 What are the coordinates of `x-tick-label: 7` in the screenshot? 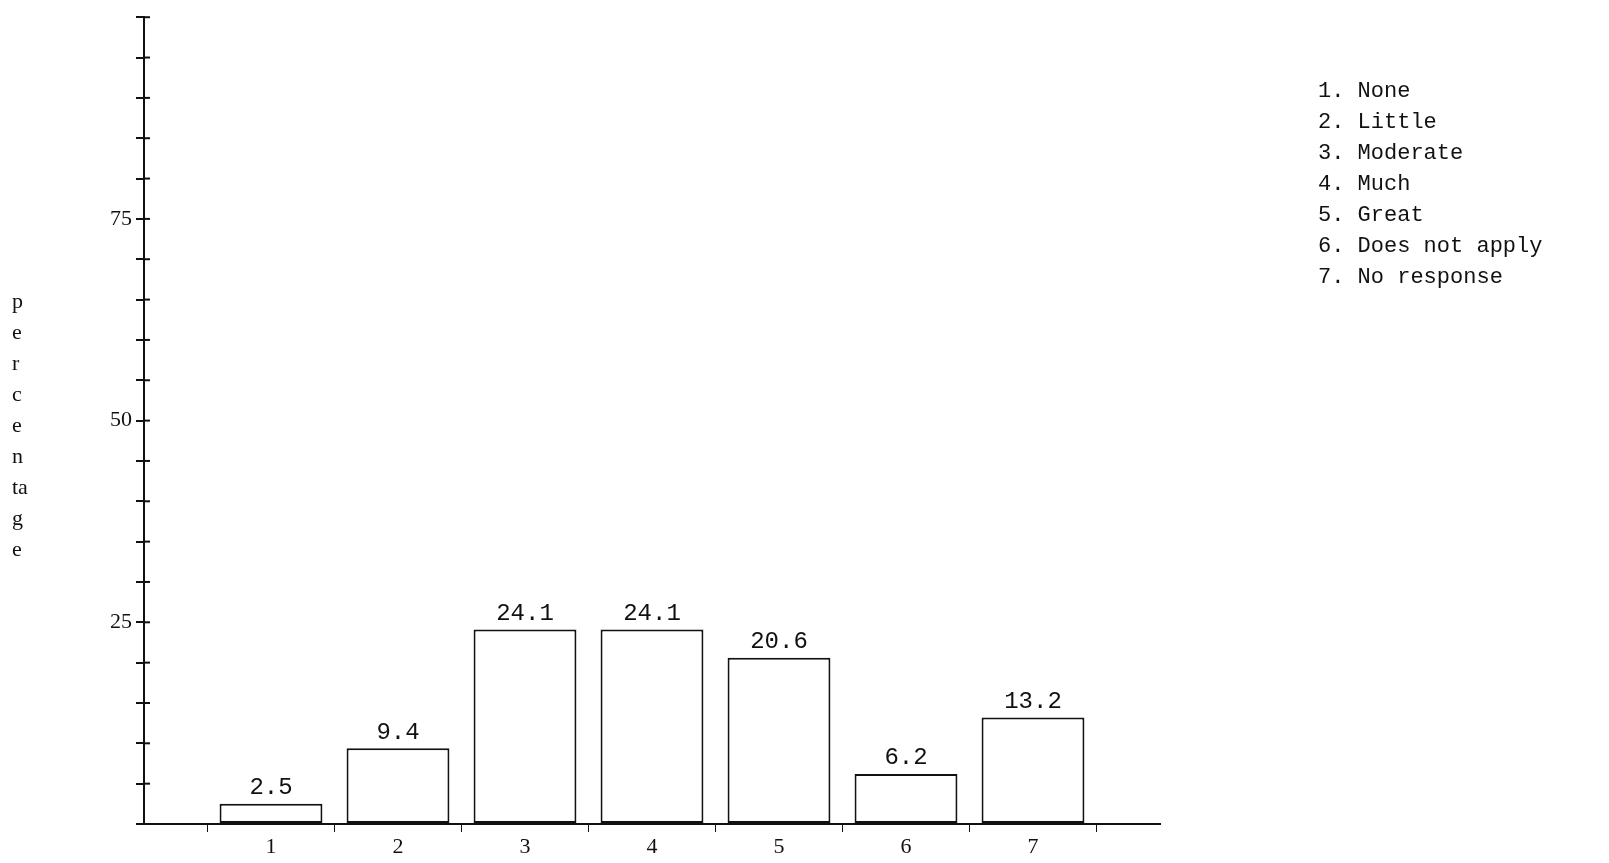 It's located at (1033, 845).